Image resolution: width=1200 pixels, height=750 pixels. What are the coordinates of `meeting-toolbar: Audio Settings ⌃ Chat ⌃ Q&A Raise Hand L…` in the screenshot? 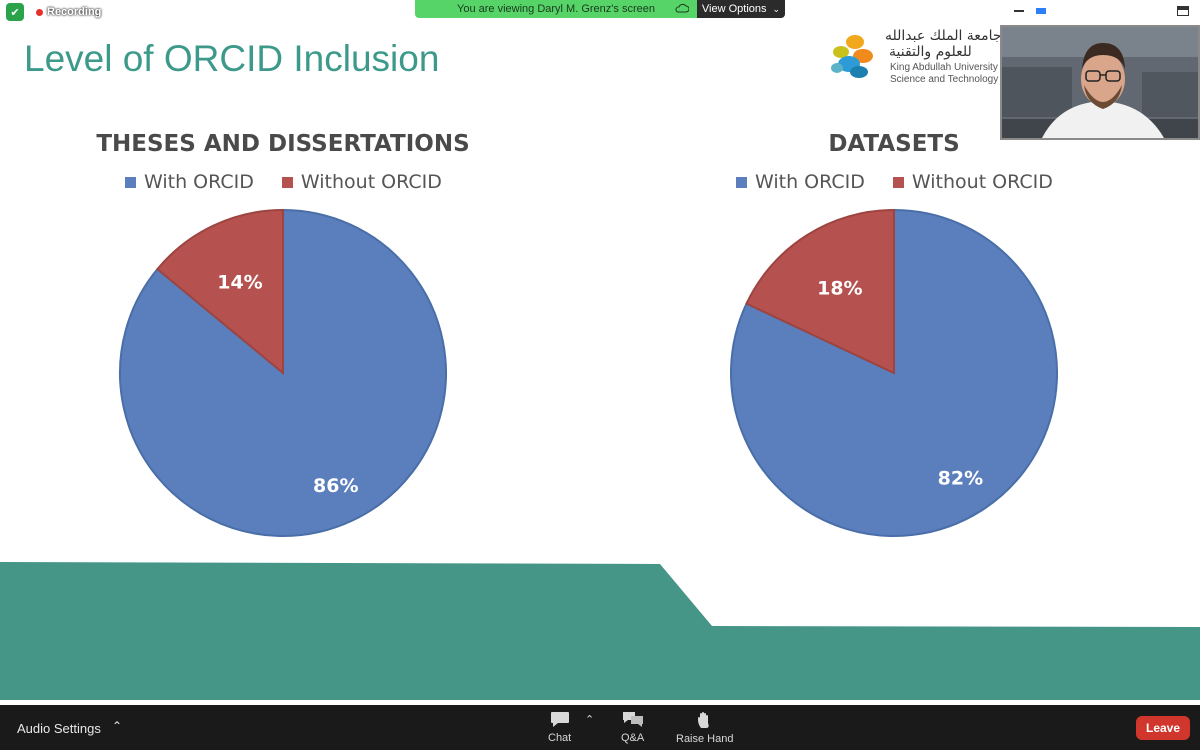 It's located at (600, 727).